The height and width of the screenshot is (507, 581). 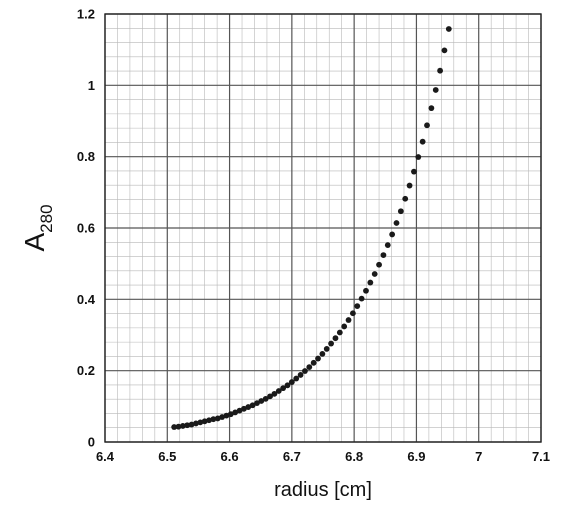 I want to click on y-axis-title: A280, so click(x=37, y=227).